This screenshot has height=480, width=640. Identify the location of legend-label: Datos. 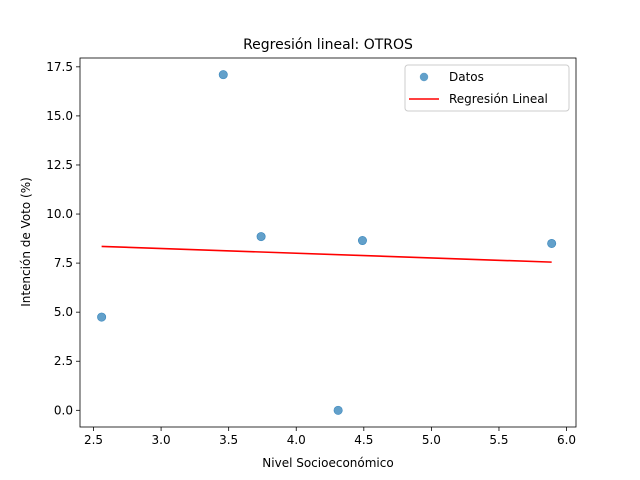
(466, 77).